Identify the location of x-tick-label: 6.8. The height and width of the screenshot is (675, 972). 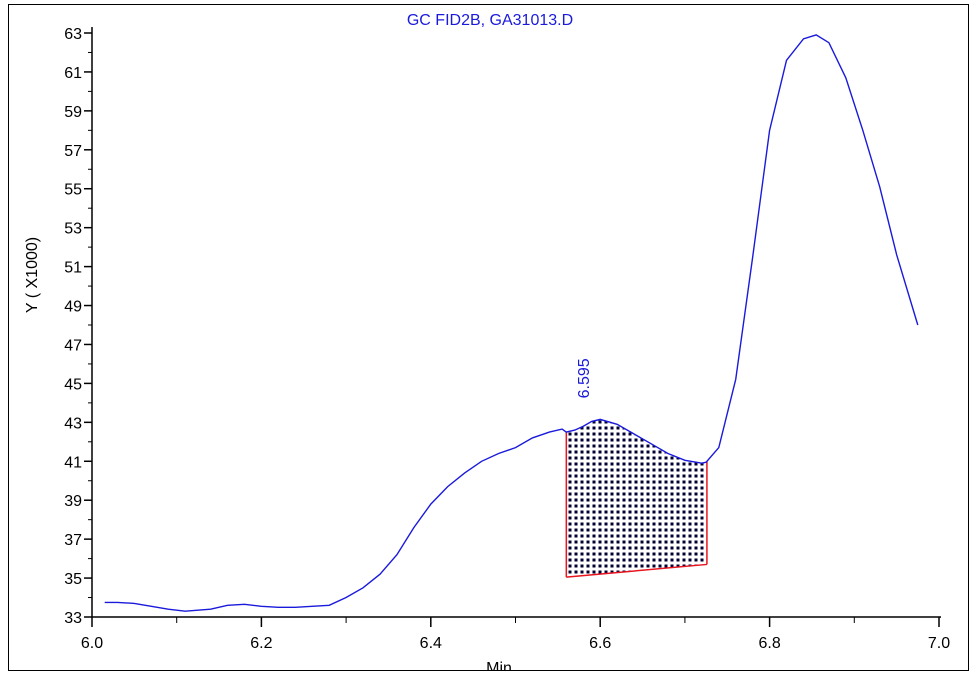
(769, 643).